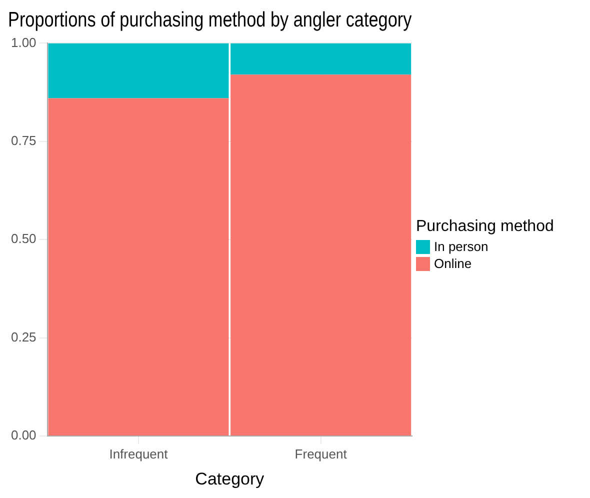  I want to click on y-tick-label: 0.25, so click(23, 336).